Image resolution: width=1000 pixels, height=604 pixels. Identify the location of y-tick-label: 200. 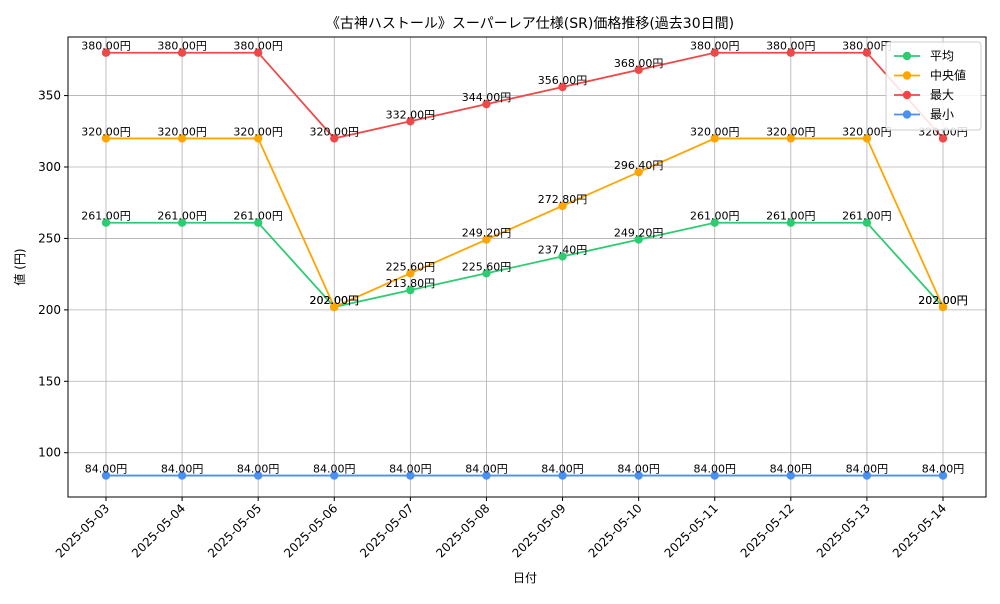
(49, 310).